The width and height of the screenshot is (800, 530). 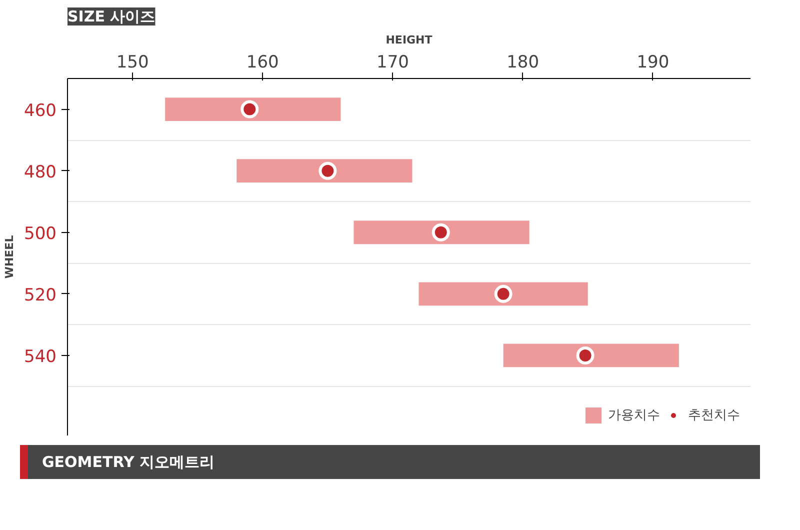 What do you see at coordinates (40, 234) in the screenshot?
I see `y-tick-label: 500` at bounding box center [40, 234].